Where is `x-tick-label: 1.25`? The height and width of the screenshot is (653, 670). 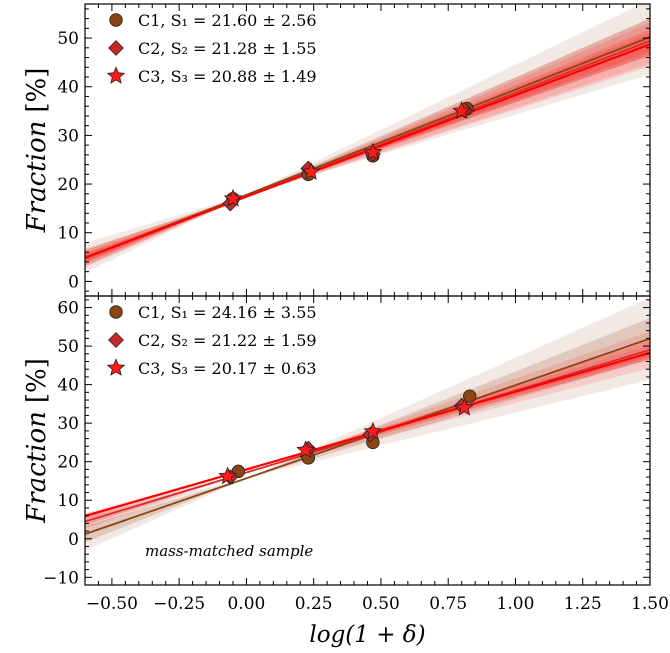
x-tick-label: 1.25 is located at coordinates (583, 604).